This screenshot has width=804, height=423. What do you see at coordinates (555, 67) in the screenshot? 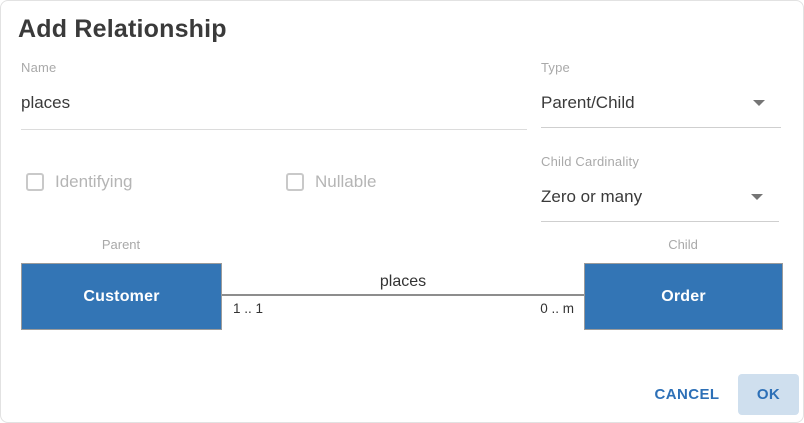
I see `type-select-label: Type` at bounding box center [555, 67].